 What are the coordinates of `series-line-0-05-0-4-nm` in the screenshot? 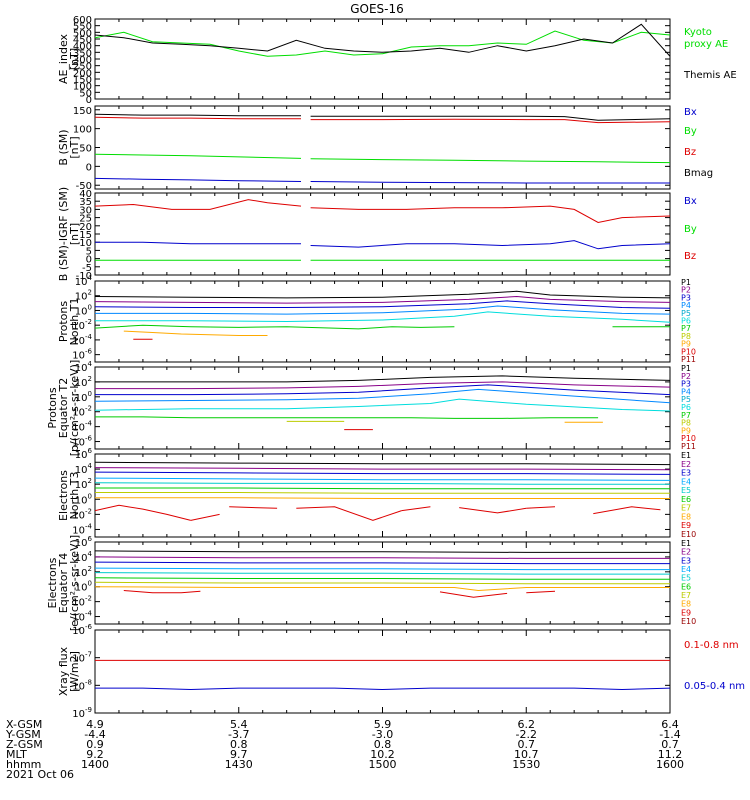 It's located at (382, 689).